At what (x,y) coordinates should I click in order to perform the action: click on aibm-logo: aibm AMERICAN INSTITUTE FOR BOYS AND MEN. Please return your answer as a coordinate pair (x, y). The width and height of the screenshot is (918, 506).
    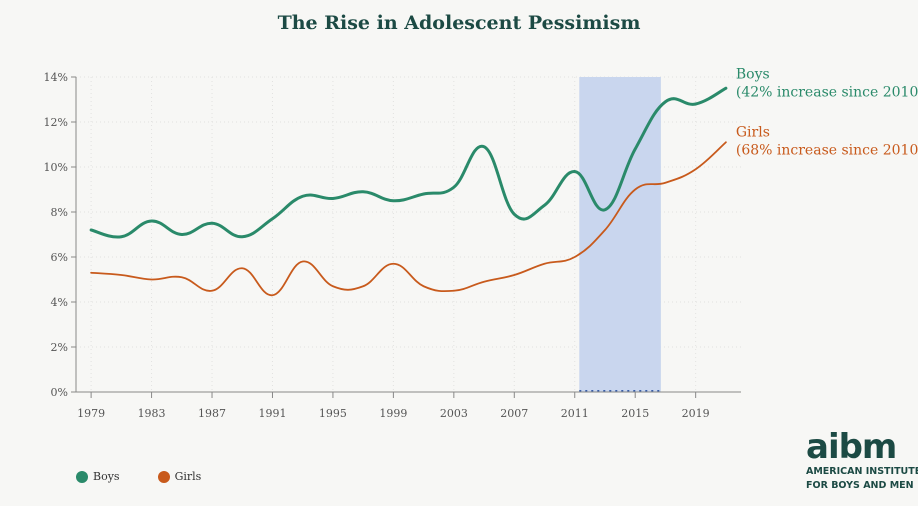
    Looking at the image, I should click on (862, 459).